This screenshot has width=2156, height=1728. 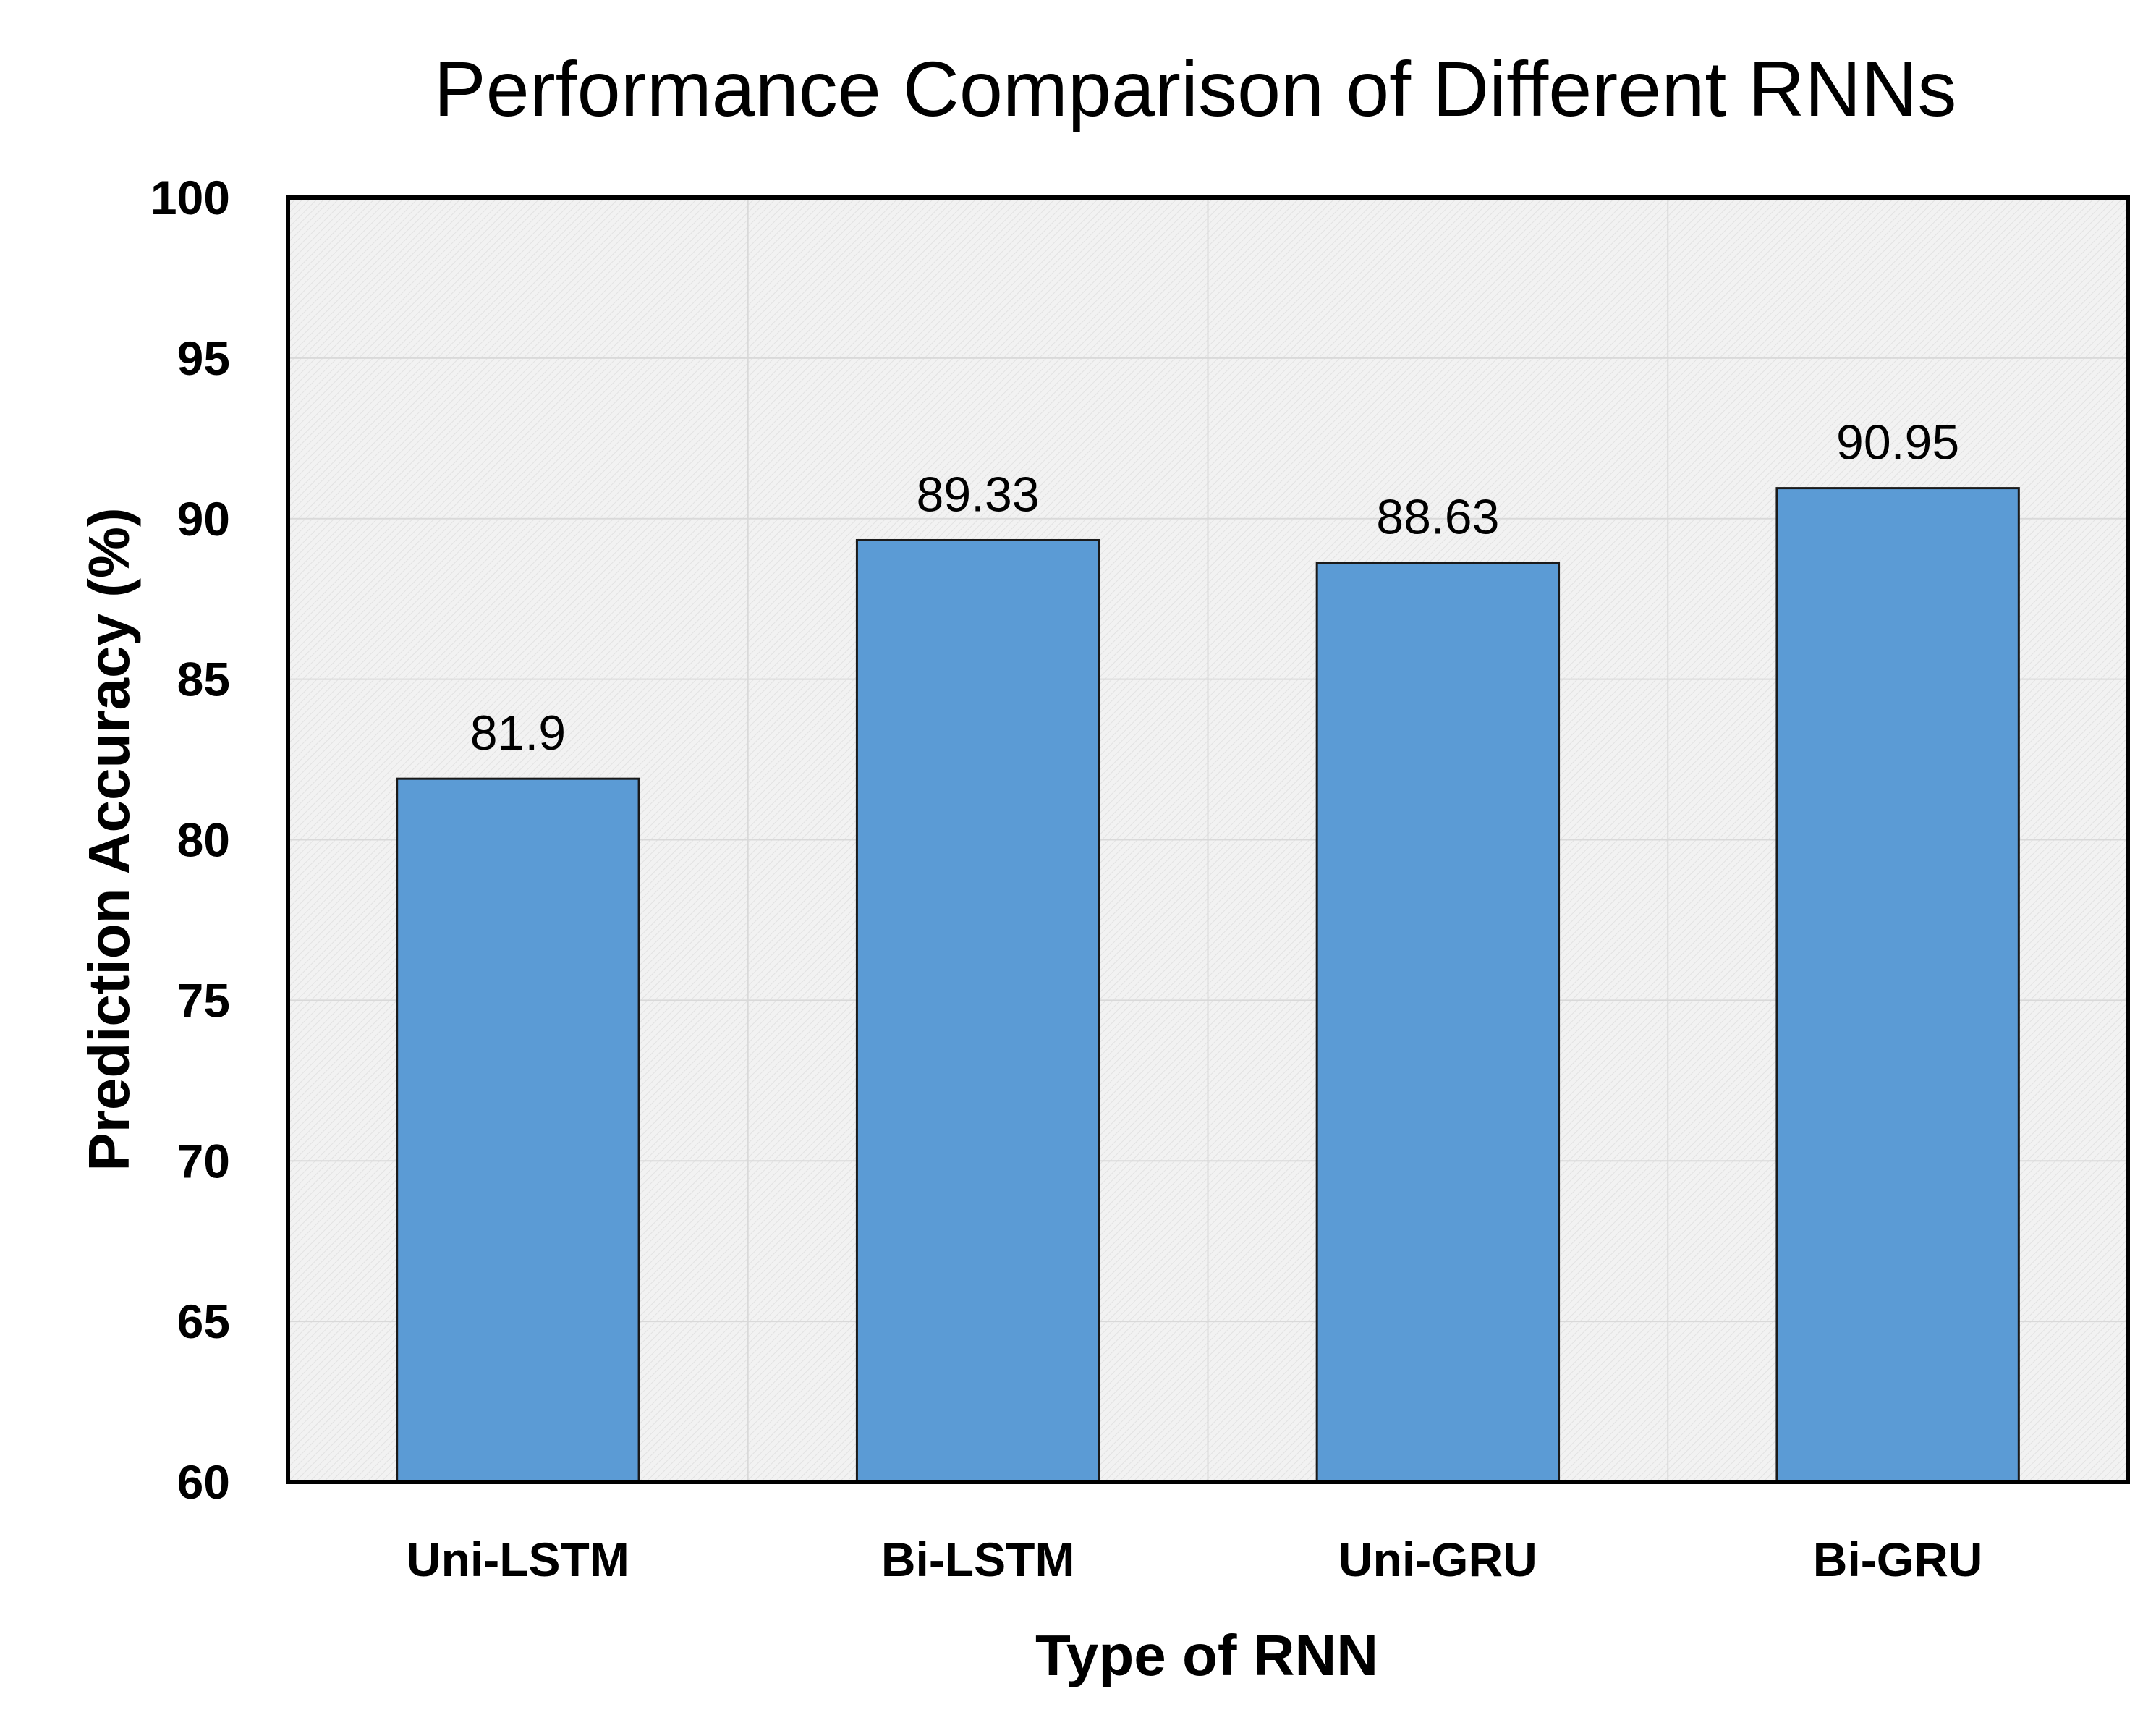 I want to click on x-tick-label: Bi-LSTM, so click(x=978, y=1559).